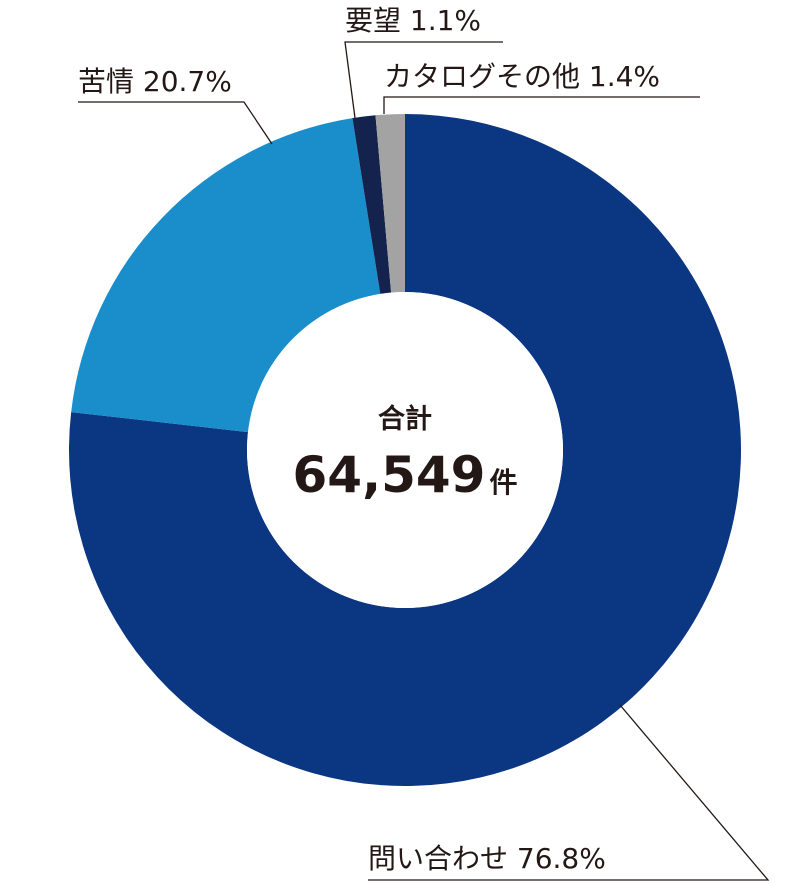  I want to click on slice-label-toiawase: 問い合わせ 76.8%, so click(487, 858).